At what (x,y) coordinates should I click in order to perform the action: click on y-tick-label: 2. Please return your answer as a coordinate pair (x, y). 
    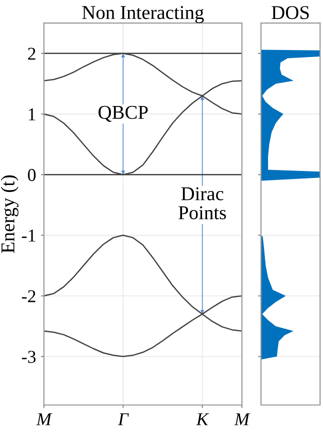
    Looking at the image, I should click on (32, 54).